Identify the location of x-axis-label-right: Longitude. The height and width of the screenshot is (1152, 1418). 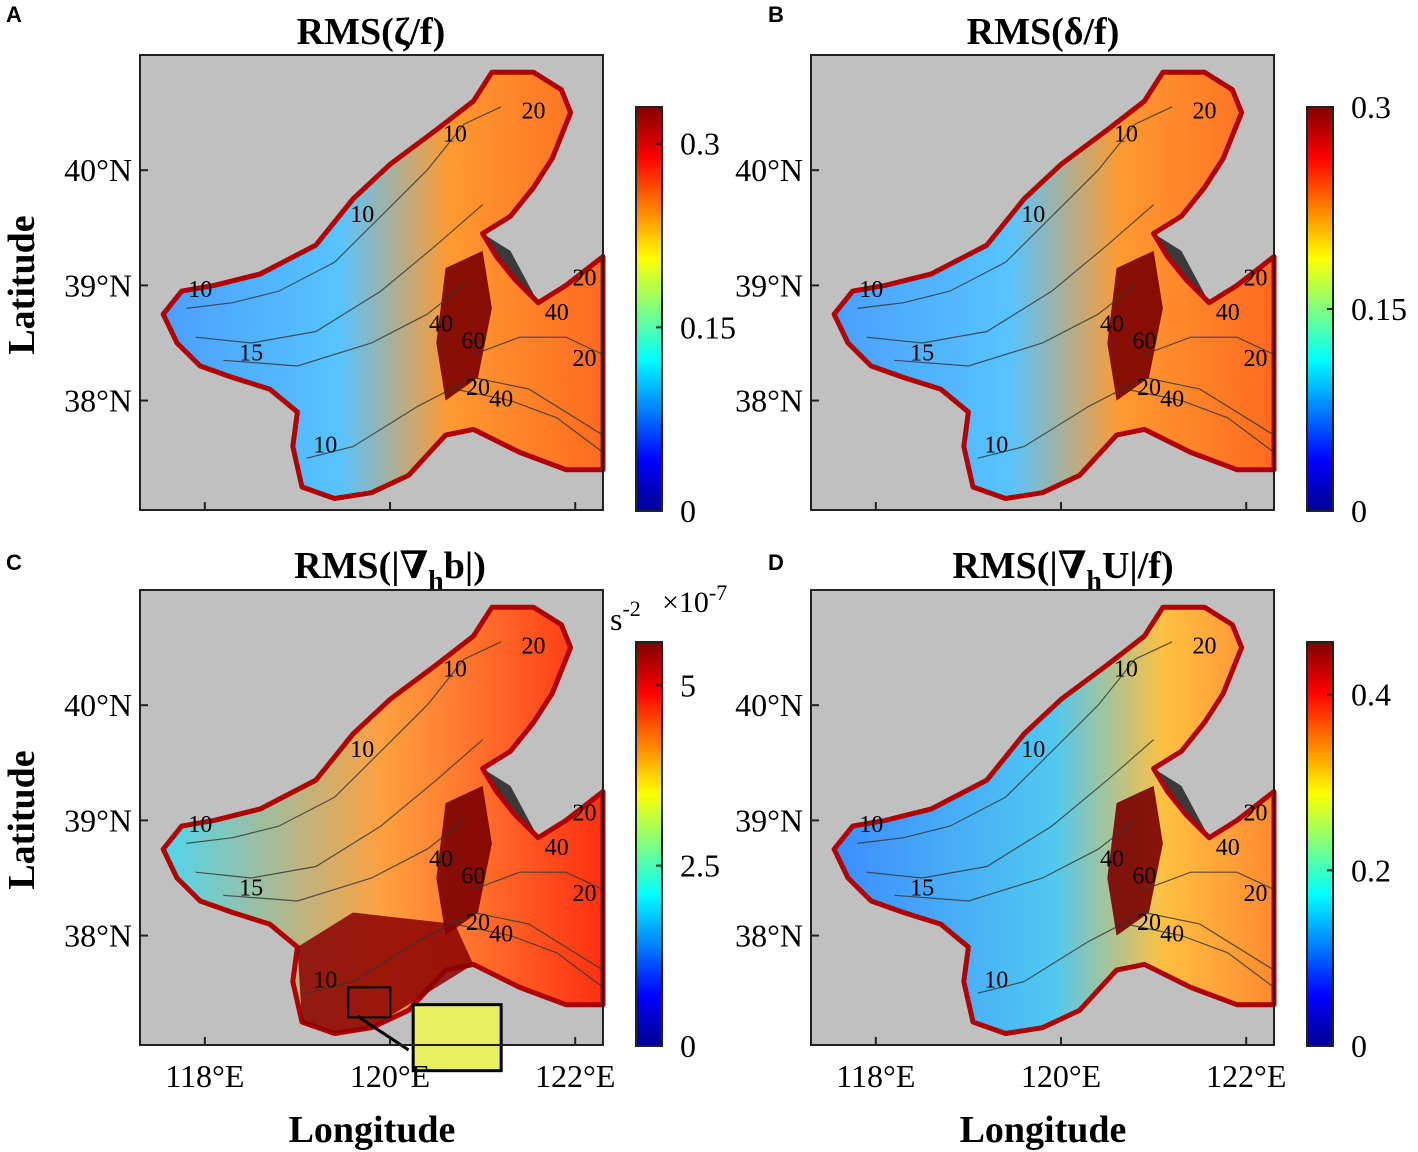
(1043, 1130).